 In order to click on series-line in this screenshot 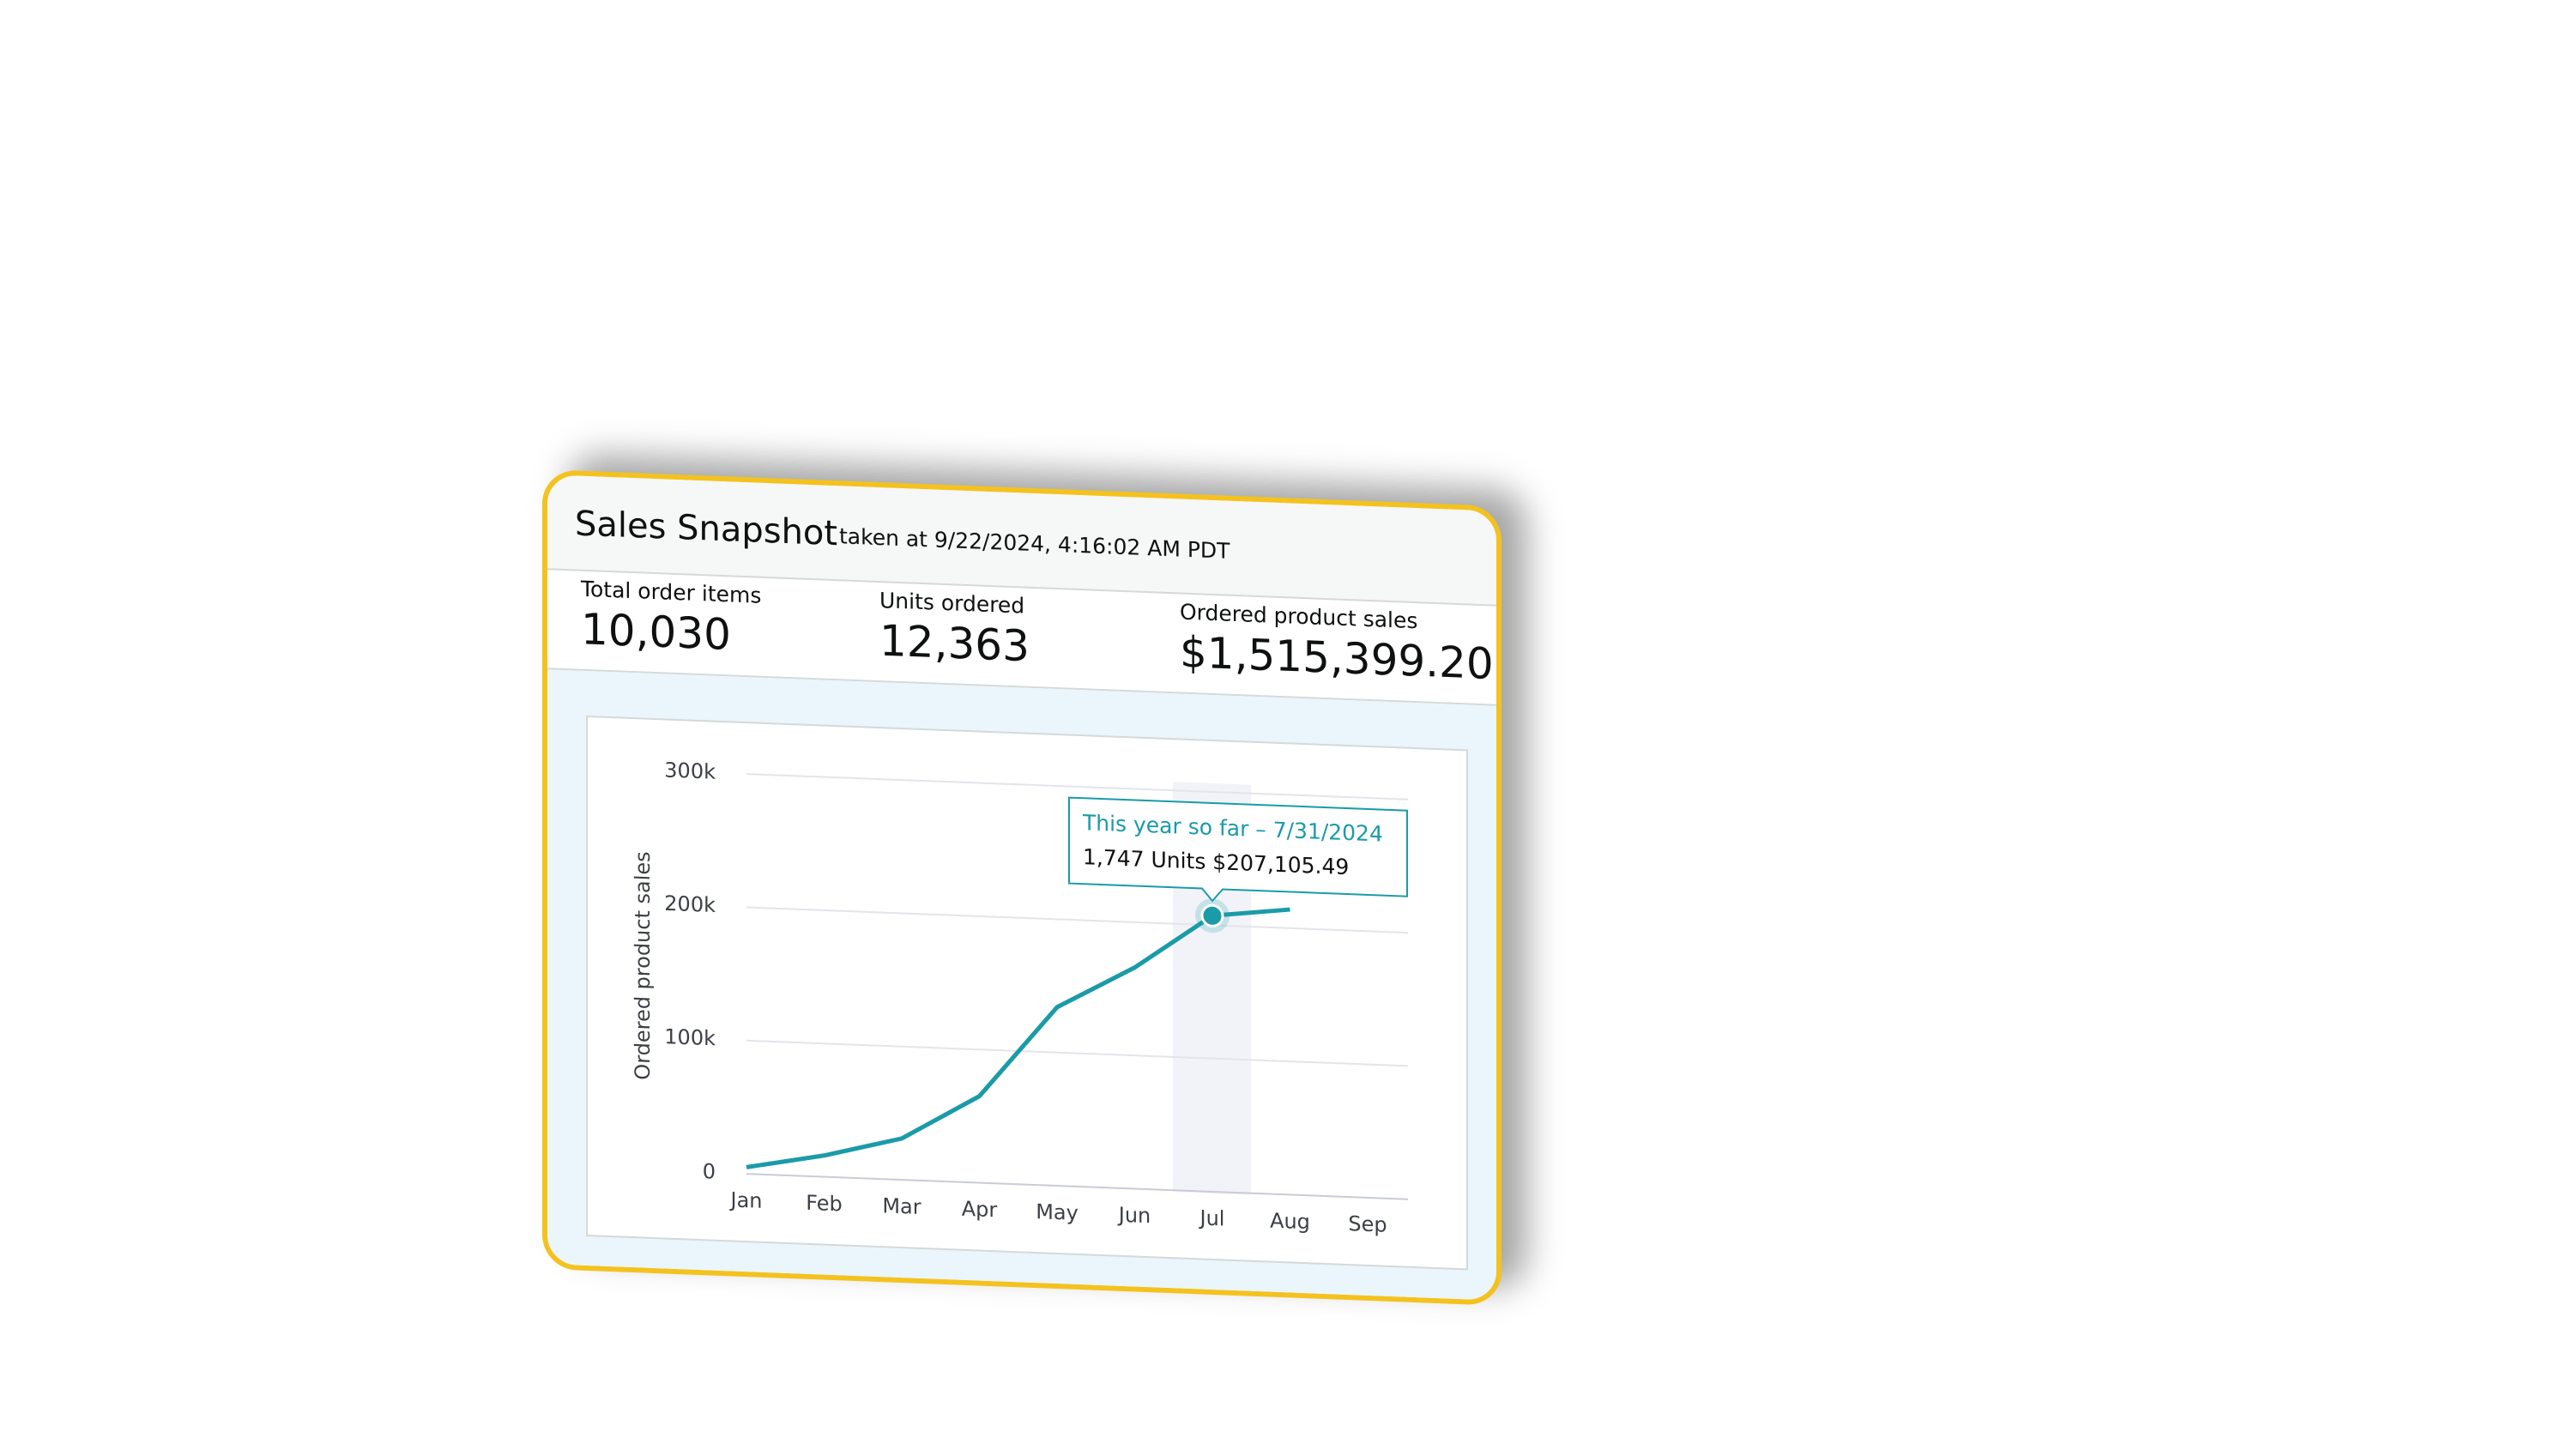, I will do `click(1018, 1038)`.